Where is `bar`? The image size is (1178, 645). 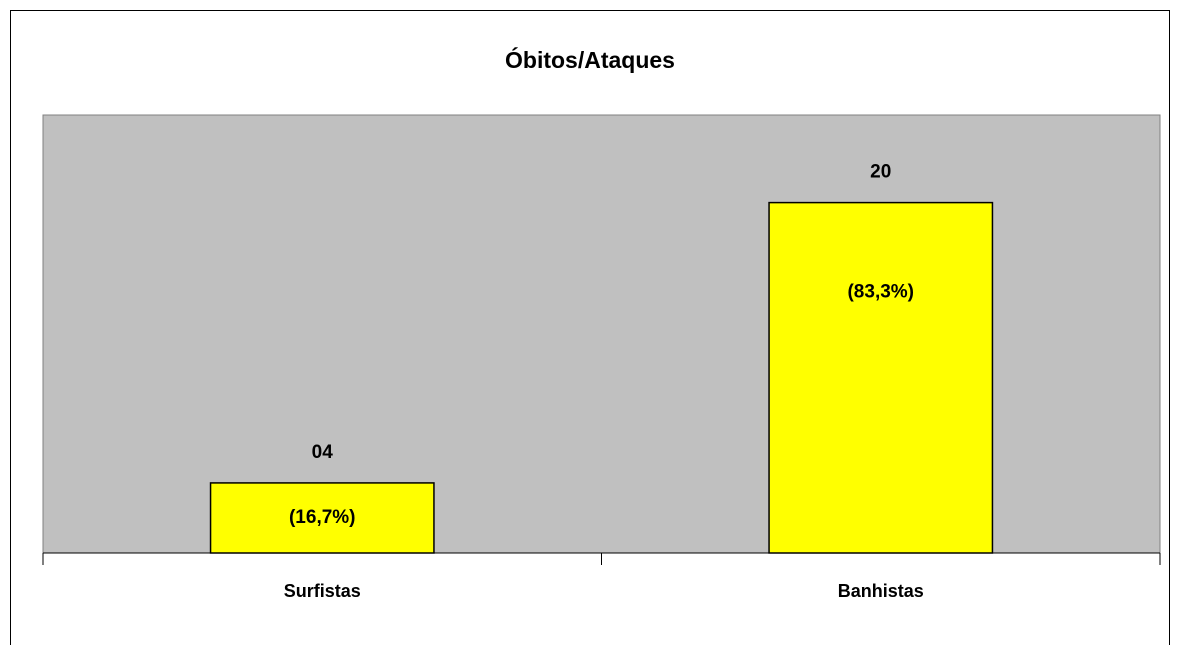
bar is located at coordinates (881, 377).